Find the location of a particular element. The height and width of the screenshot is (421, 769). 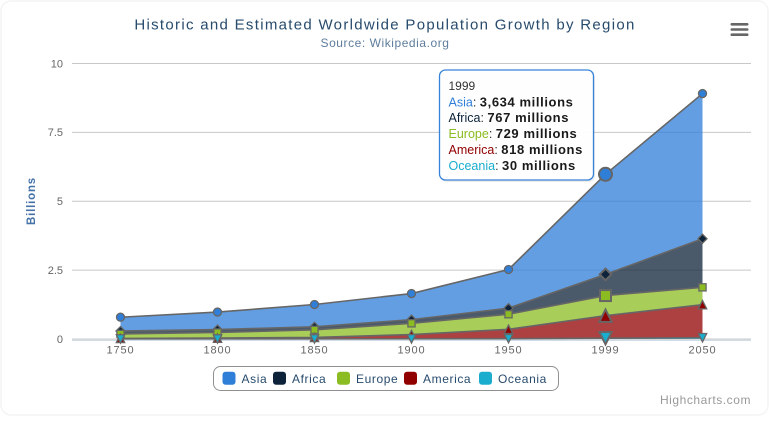

svg-text: Africa is located at coordinates (309, 379).